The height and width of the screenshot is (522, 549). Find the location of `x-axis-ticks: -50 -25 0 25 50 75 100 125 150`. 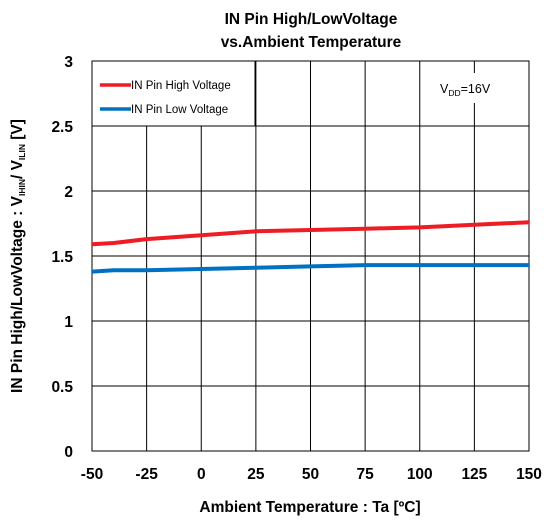

x-axis-ticks: -50 -25 0 25 50 75 100 125 150 is located at coordinates (311, 474).